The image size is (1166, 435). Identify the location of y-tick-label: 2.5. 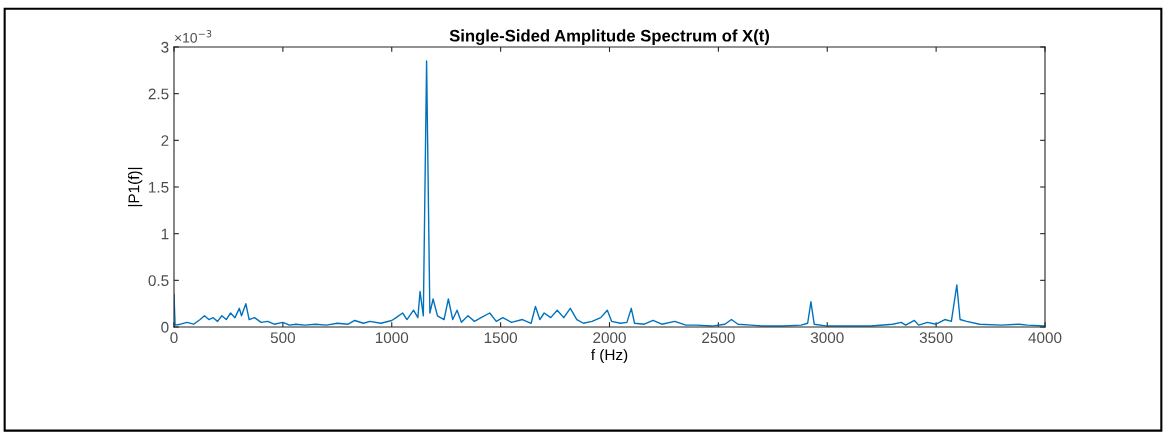
(158, 94).